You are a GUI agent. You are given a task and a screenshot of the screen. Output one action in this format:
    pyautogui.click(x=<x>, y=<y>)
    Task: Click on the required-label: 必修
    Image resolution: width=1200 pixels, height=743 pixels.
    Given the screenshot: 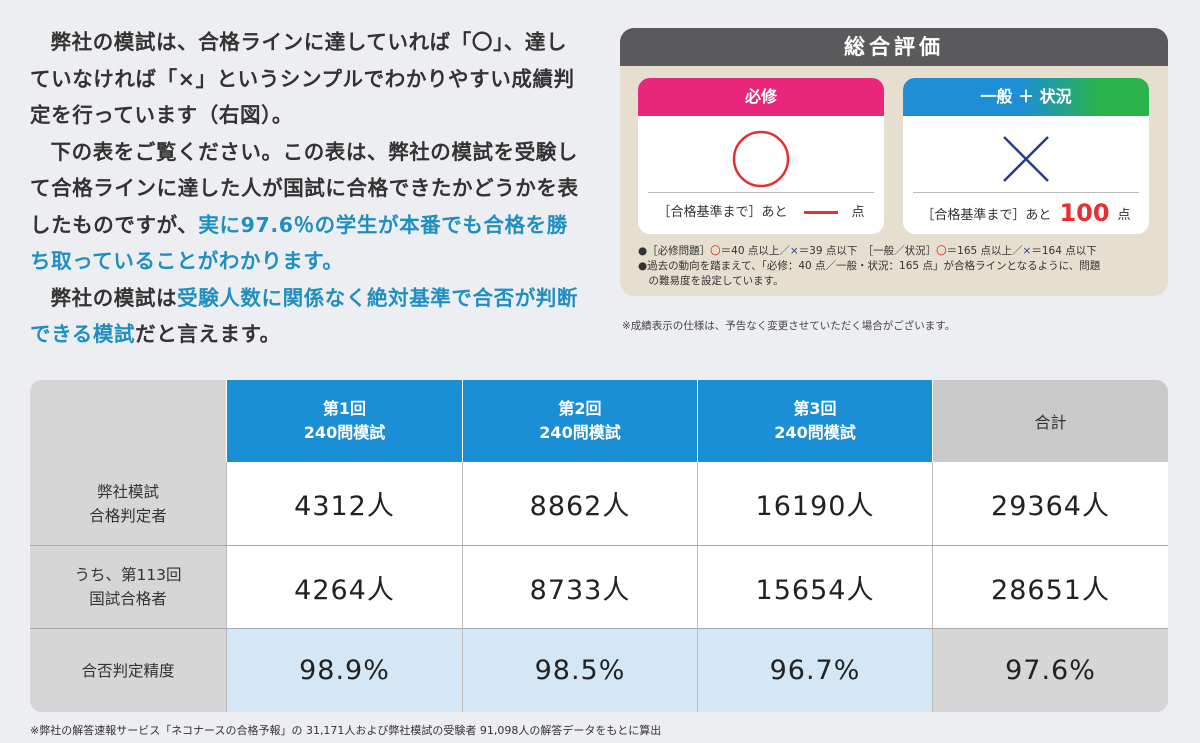 What is the action you would take?
    pyautogui.click(x=761, y=97)
    